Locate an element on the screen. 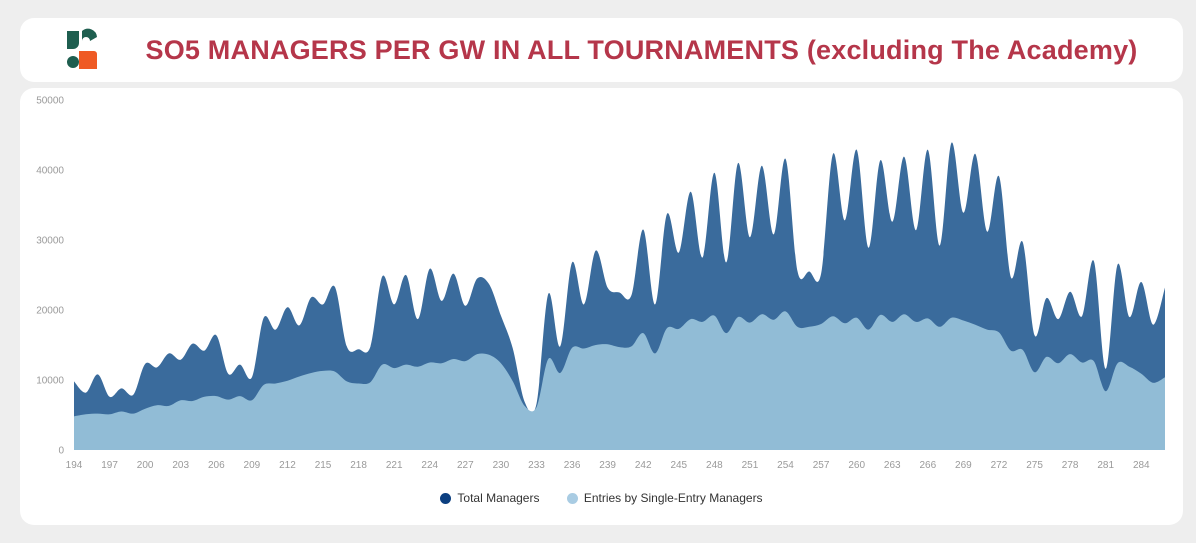 The image size is (1196, 543). x-tick-label: 260 is located at coordinates (856, 465).